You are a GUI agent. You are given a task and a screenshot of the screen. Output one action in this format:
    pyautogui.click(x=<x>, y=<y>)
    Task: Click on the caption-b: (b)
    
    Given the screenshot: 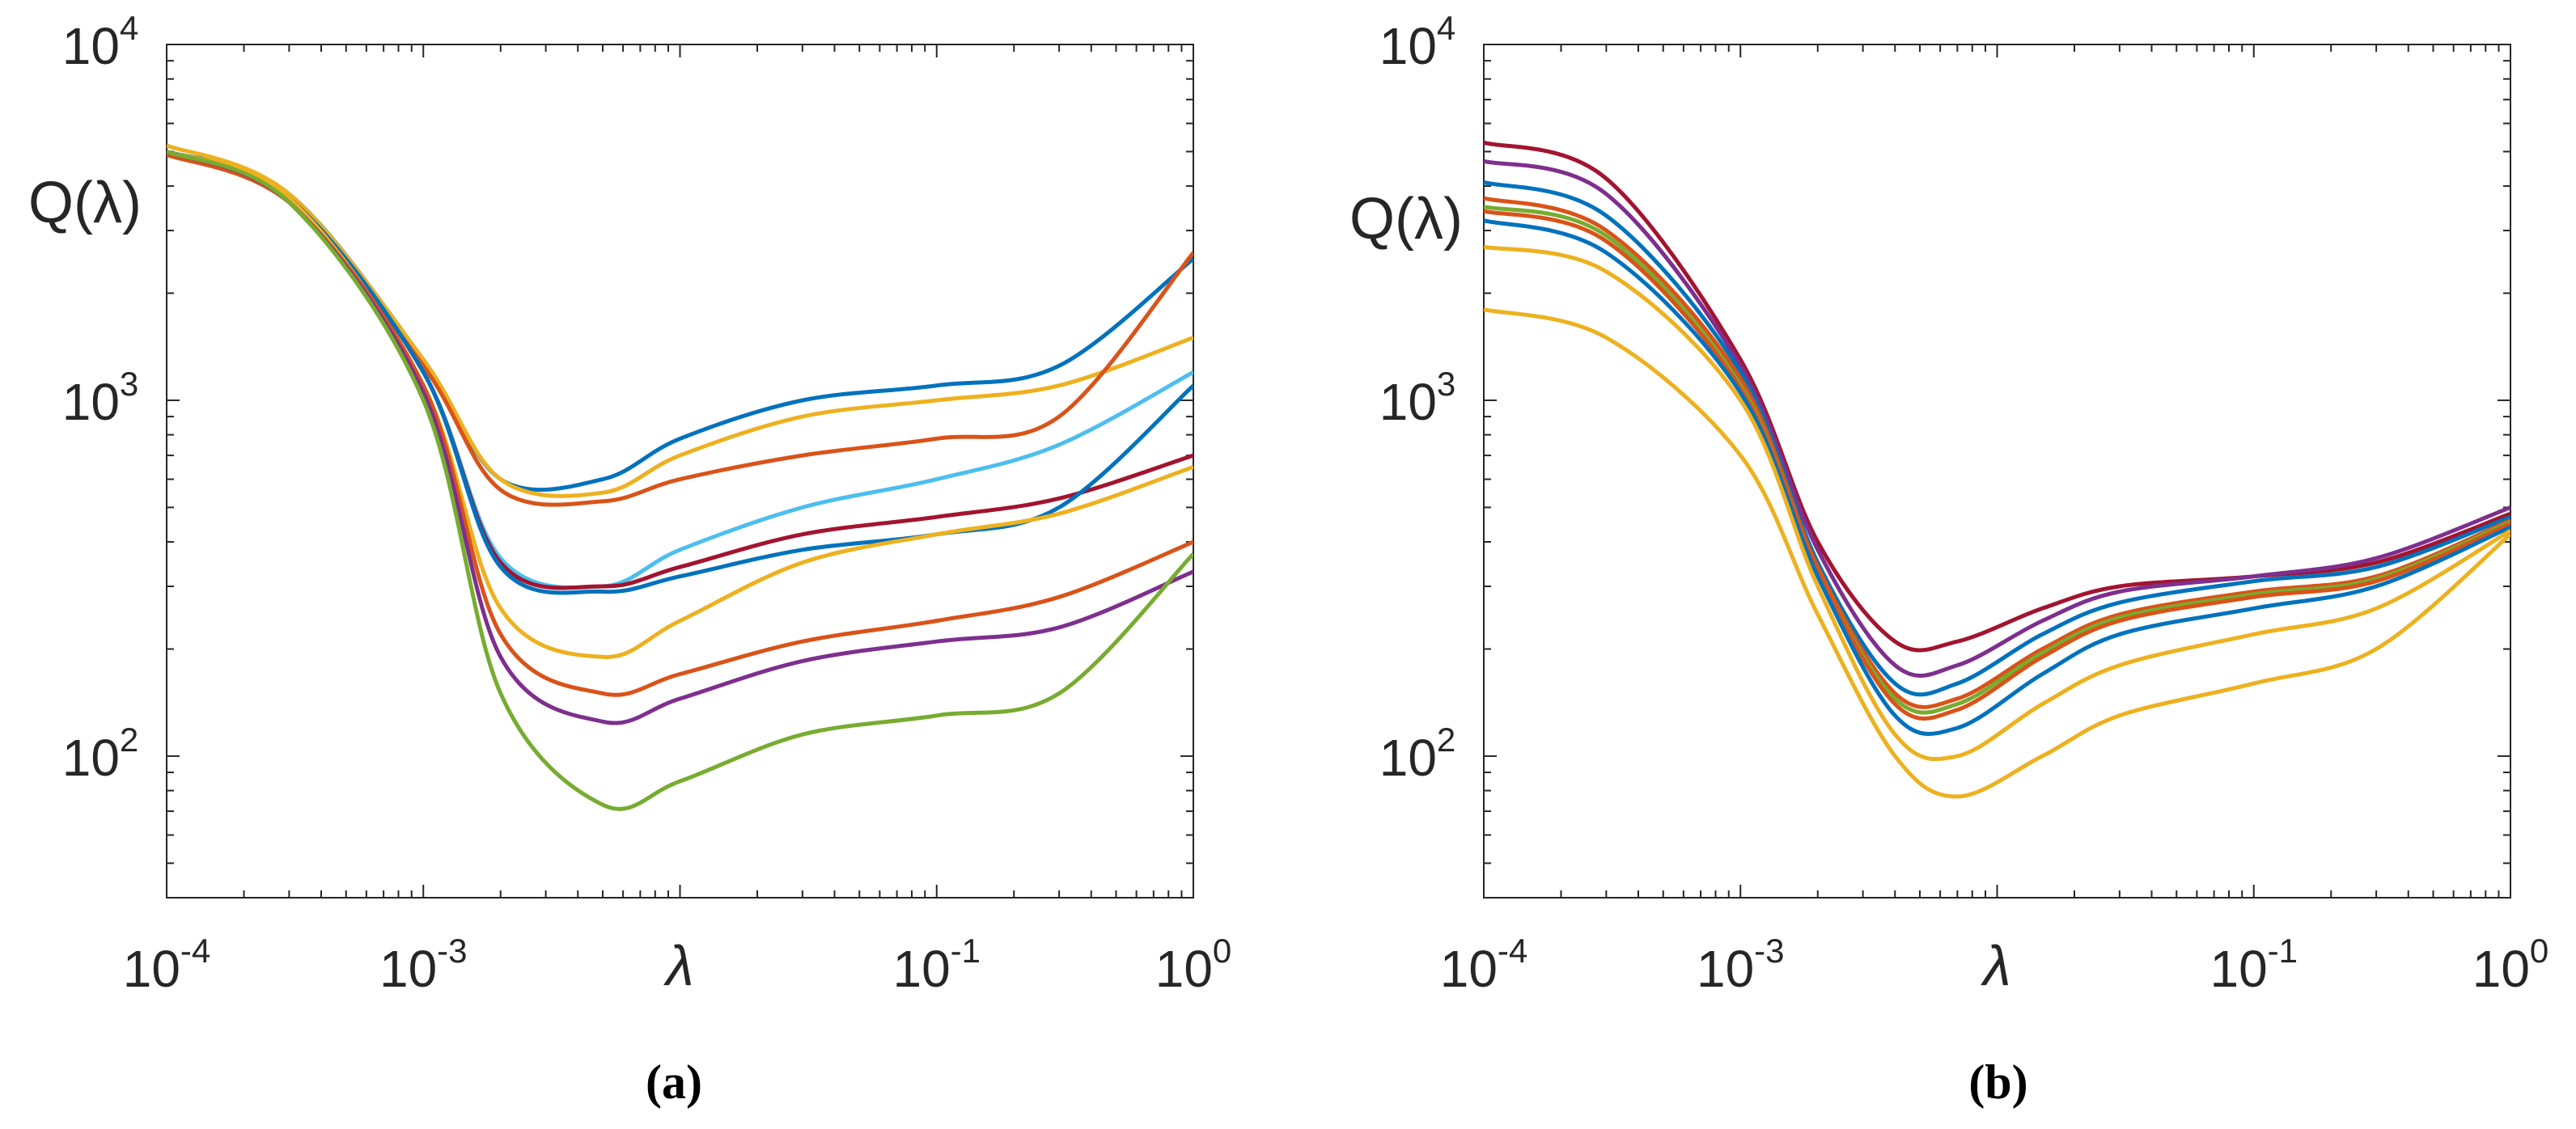 What is the action you would take?
    pyautogui.click(x=1997, y=1082)
    